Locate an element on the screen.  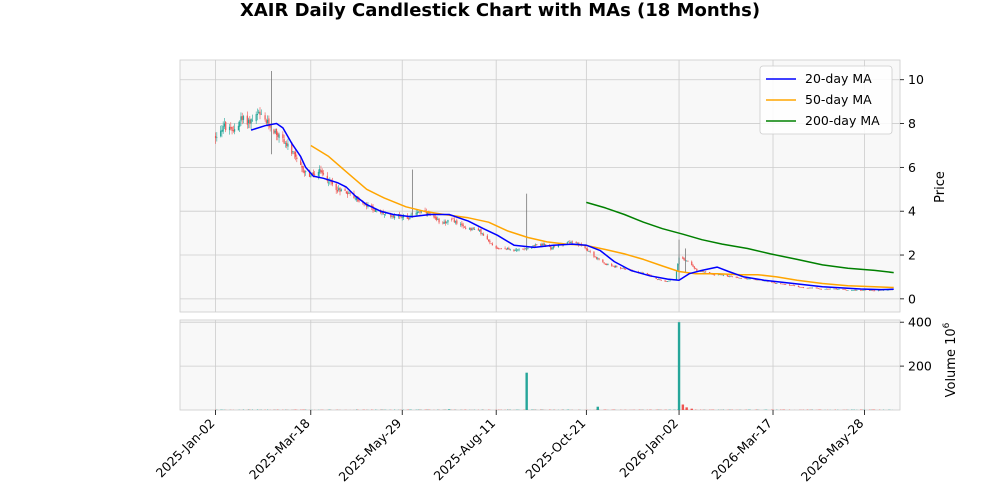
legend: 20-day MA 50-day MA 200-day MA is located at coordinates (826, 100).